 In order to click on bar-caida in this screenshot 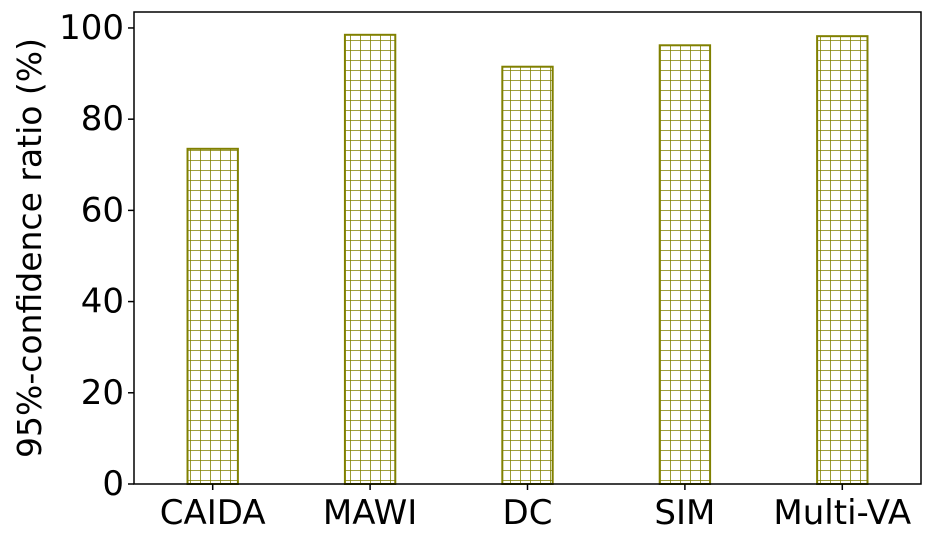, I will do `click(212, 316)`.